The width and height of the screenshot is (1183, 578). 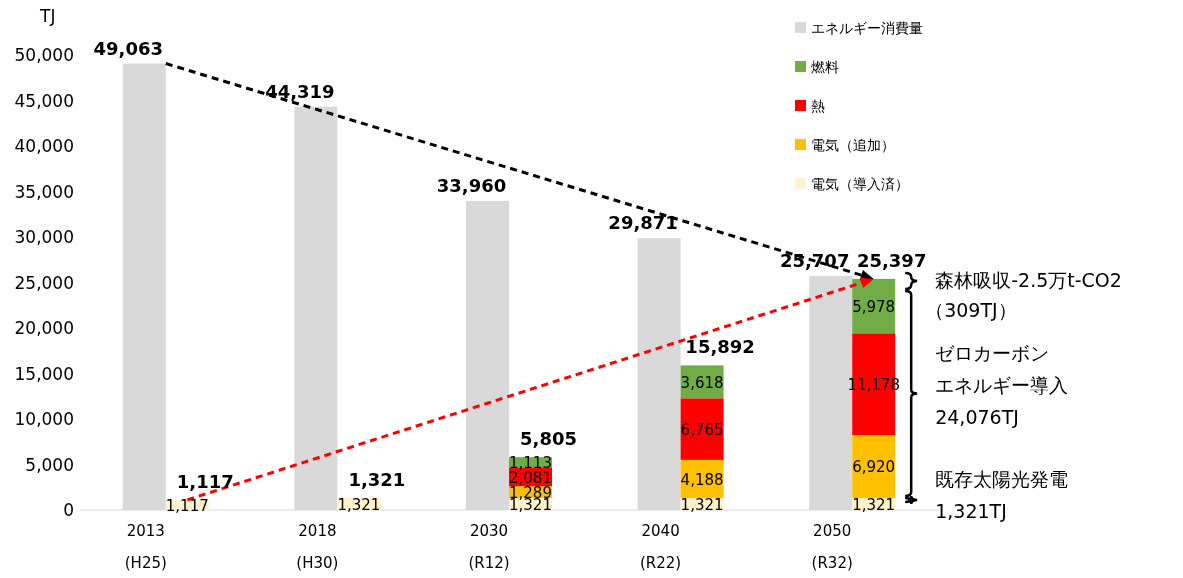 What do you see at coordinates (643, 223) in the screenshot?
I see `data-label: 29,871` at bounding box center [643, 223].